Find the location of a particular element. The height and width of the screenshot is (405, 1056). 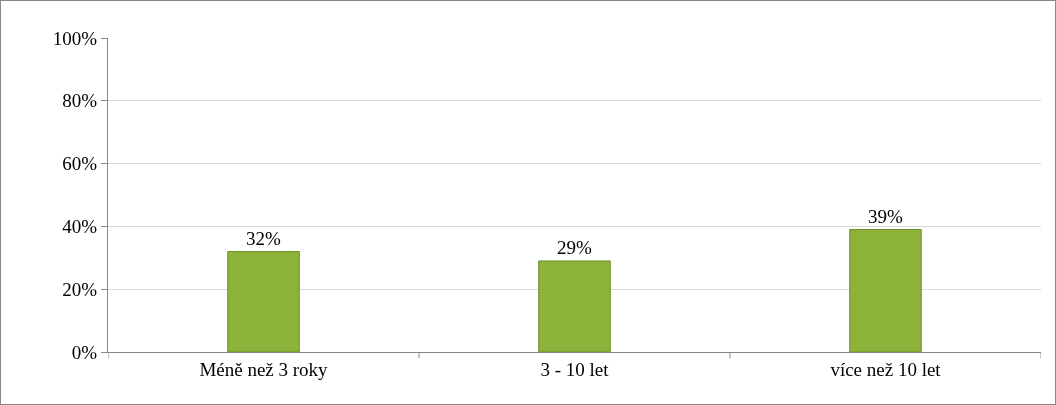

x-tick-label: Méně než 3 roky is located at coordinates (264, 369).